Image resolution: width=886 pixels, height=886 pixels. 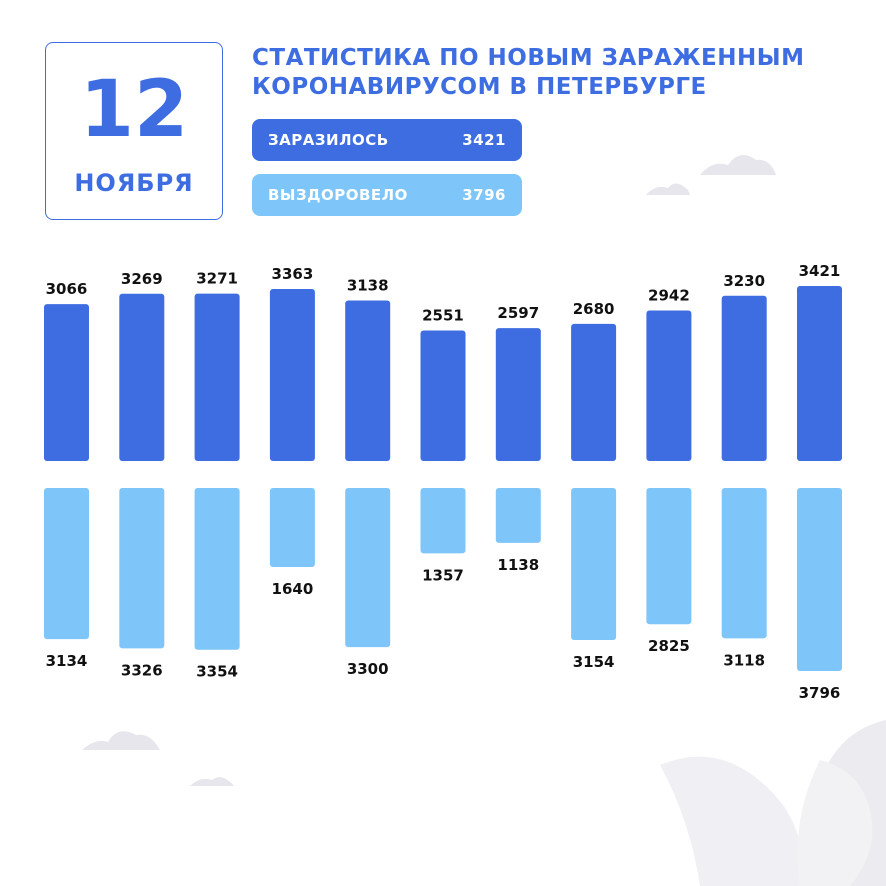 I want to click on value-label-recovered: 3118, so click(x=744, y=660).